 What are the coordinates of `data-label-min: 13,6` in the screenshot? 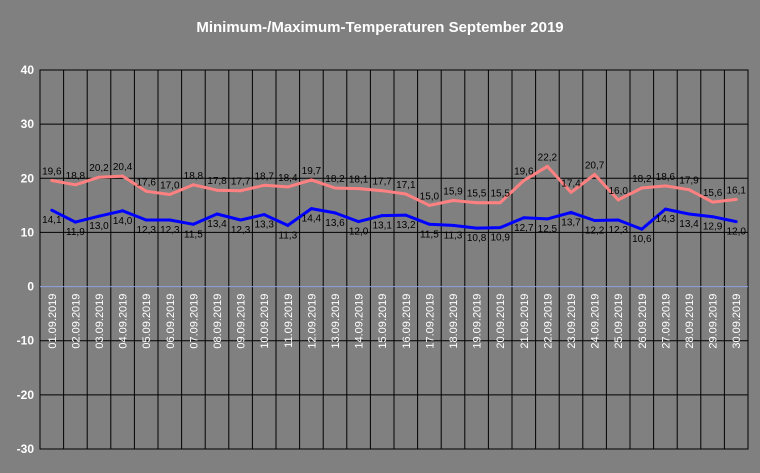 It's located at (335, 223).